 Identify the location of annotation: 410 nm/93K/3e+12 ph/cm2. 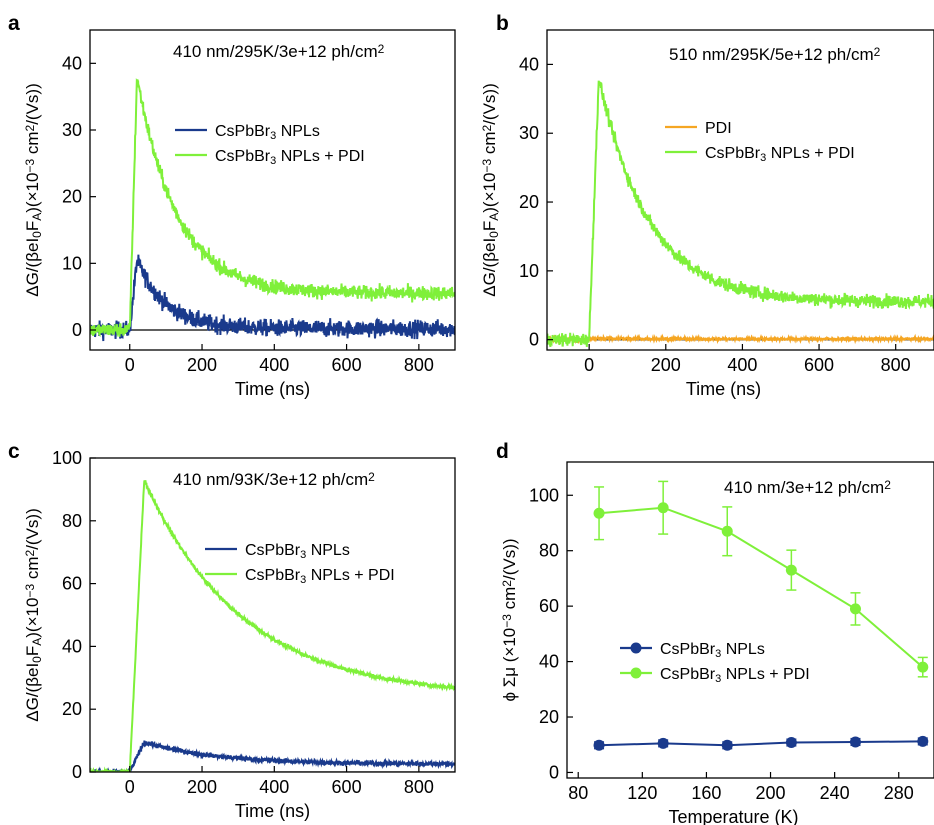
(274, 479).